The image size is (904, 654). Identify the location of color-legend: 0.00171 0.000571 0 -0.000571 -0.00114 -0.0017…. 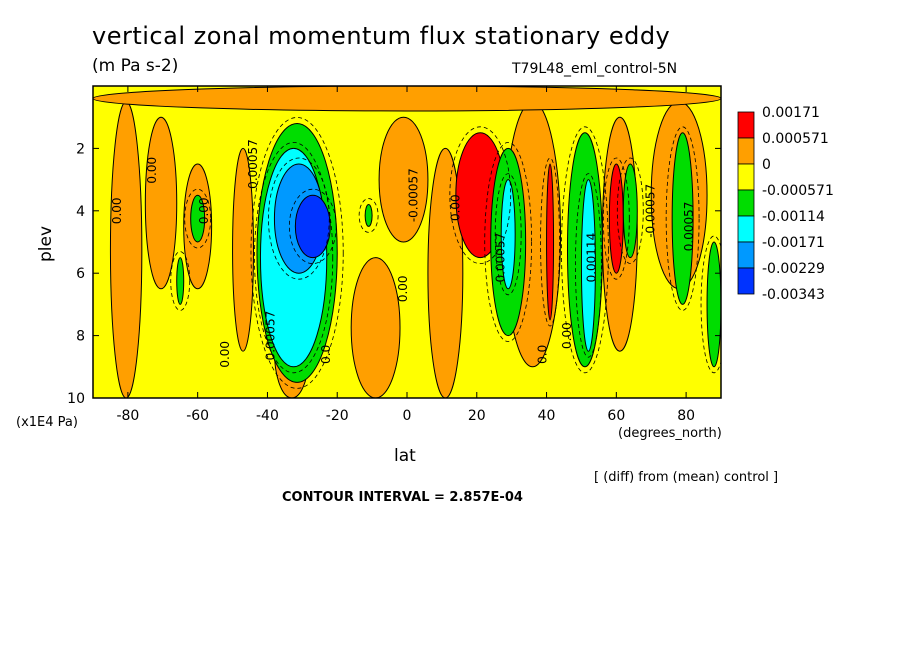
(785, 204).